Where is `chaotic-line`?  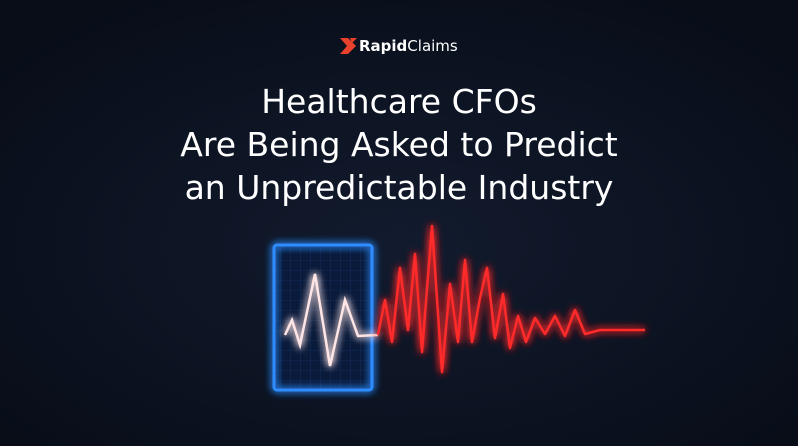
chaotic-line is located at coordinates (510, 299).